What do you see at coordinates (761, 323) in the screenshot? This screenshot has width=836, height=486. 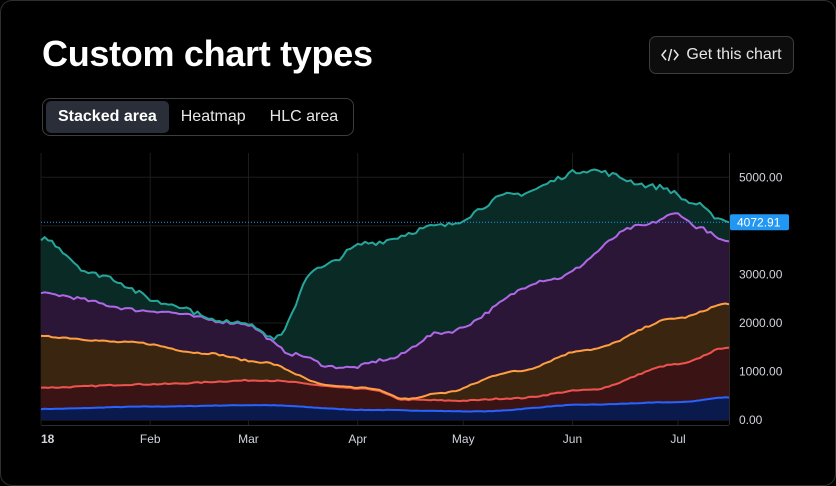 I see `y-tick-label: 2000.00` at bounding box center [761, 323].